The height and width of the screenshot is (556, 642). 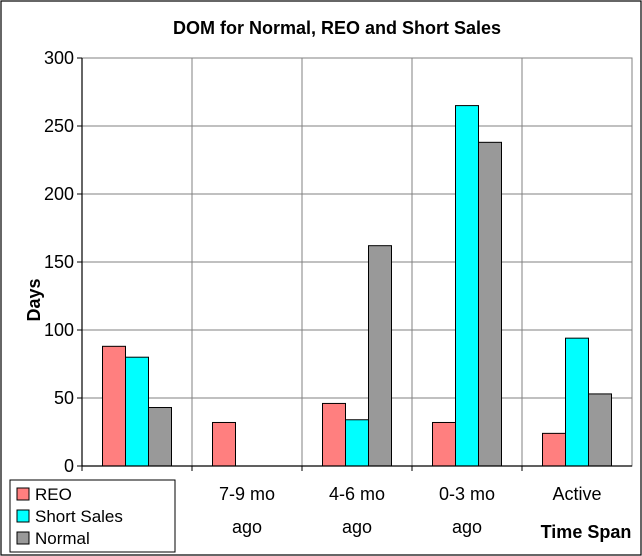 I want to click on y-tick-label: 150, so click(x=59, y=262).